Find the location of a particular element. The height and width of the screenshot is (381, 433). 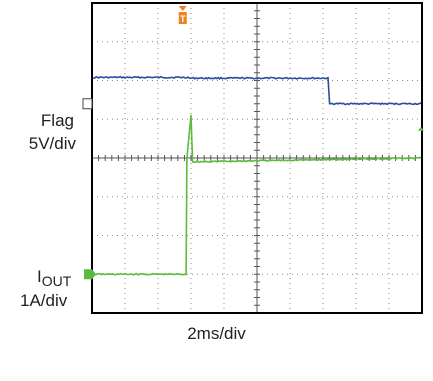

trigger-marker-icon is located at coordinates (182, 18).